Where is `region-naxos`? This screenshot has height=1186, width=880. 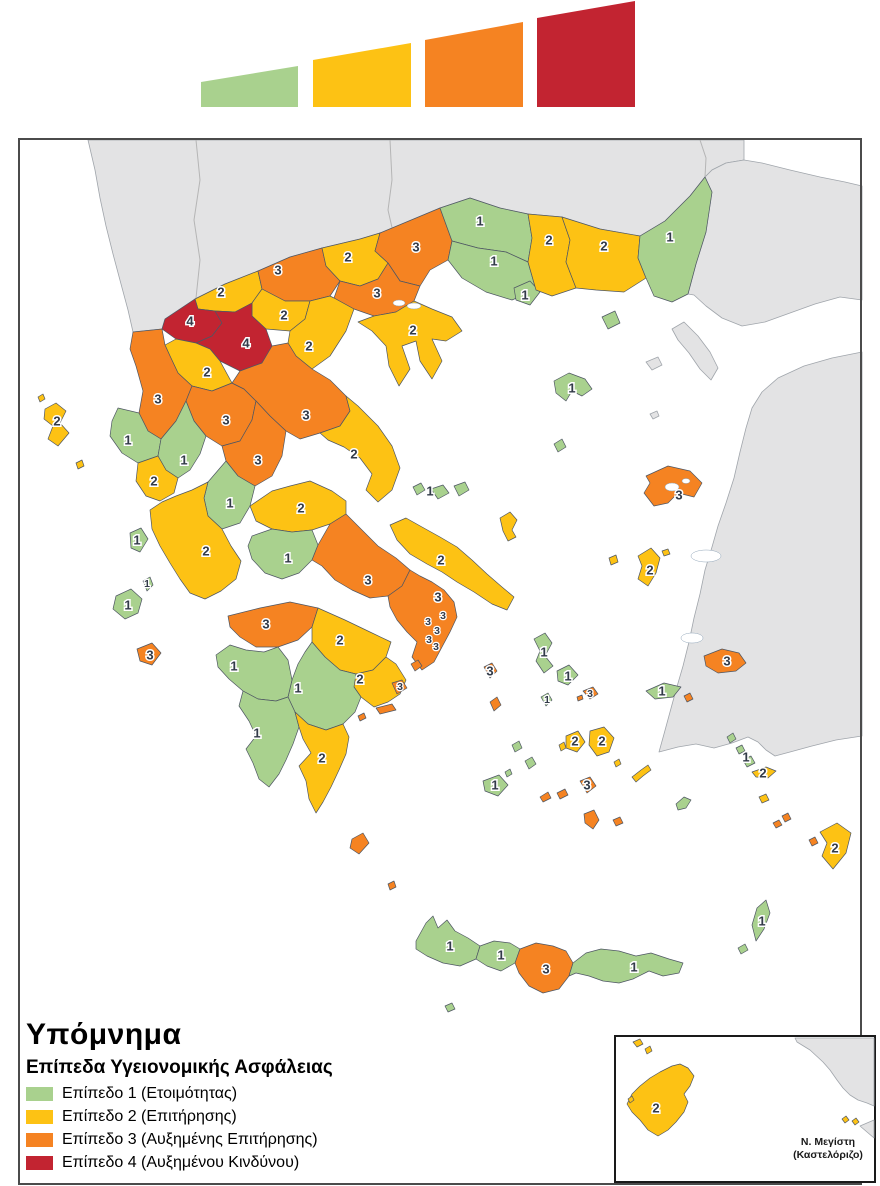 region-naxos is located at coordinates (601, 741).